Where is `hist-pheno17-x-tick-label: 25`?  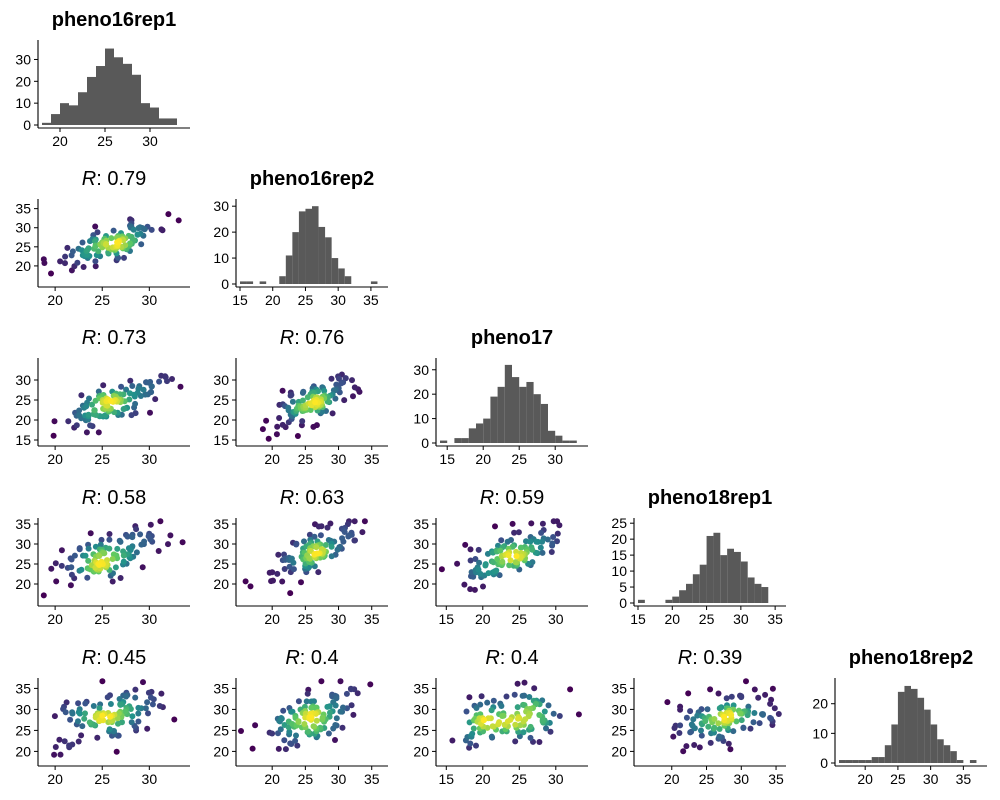 hist-pheno17-x-tick-label: 25 is located at coordinates (519, 459).